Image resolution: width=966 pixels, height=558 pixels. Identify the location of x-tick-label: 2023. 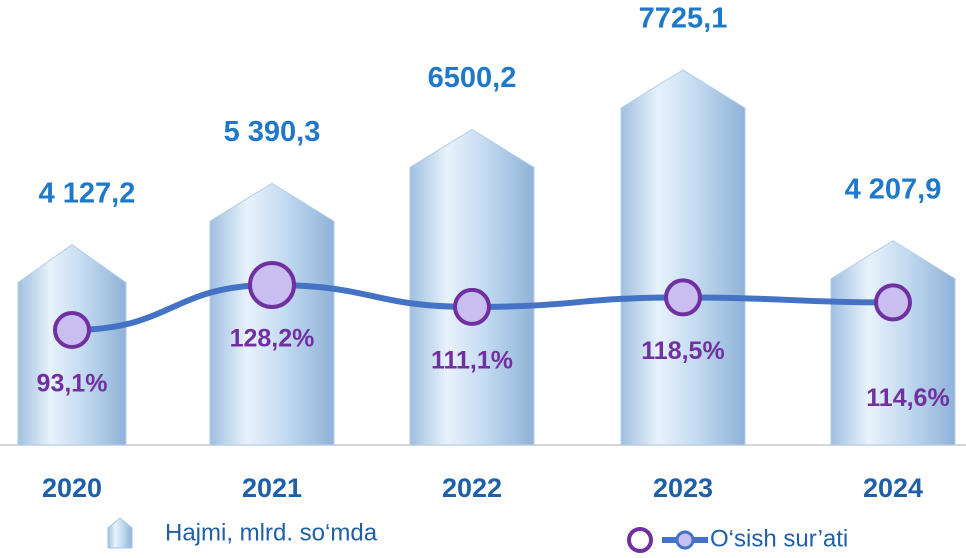
(683, 488).